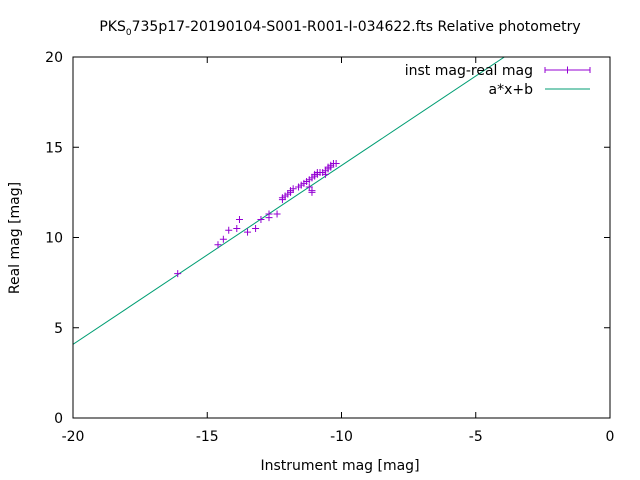  Describe the element at coordinates (129, 33) in the screenshot. I see `chart-title-subscript: 0` at that location.